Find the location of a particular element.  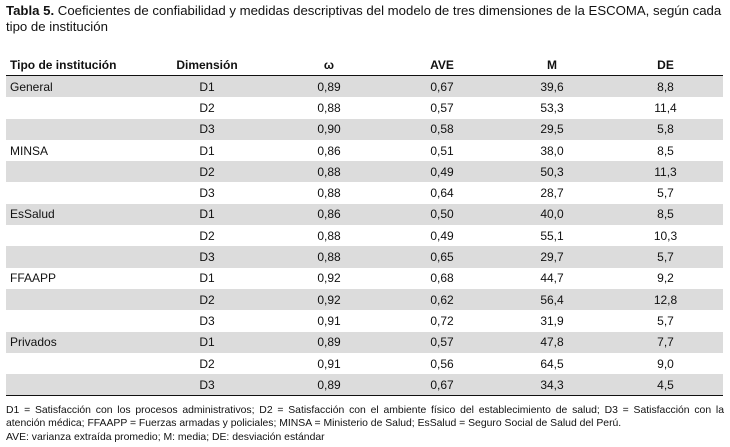

cell-ave: 0,56 is located at coordinates (442, 363).